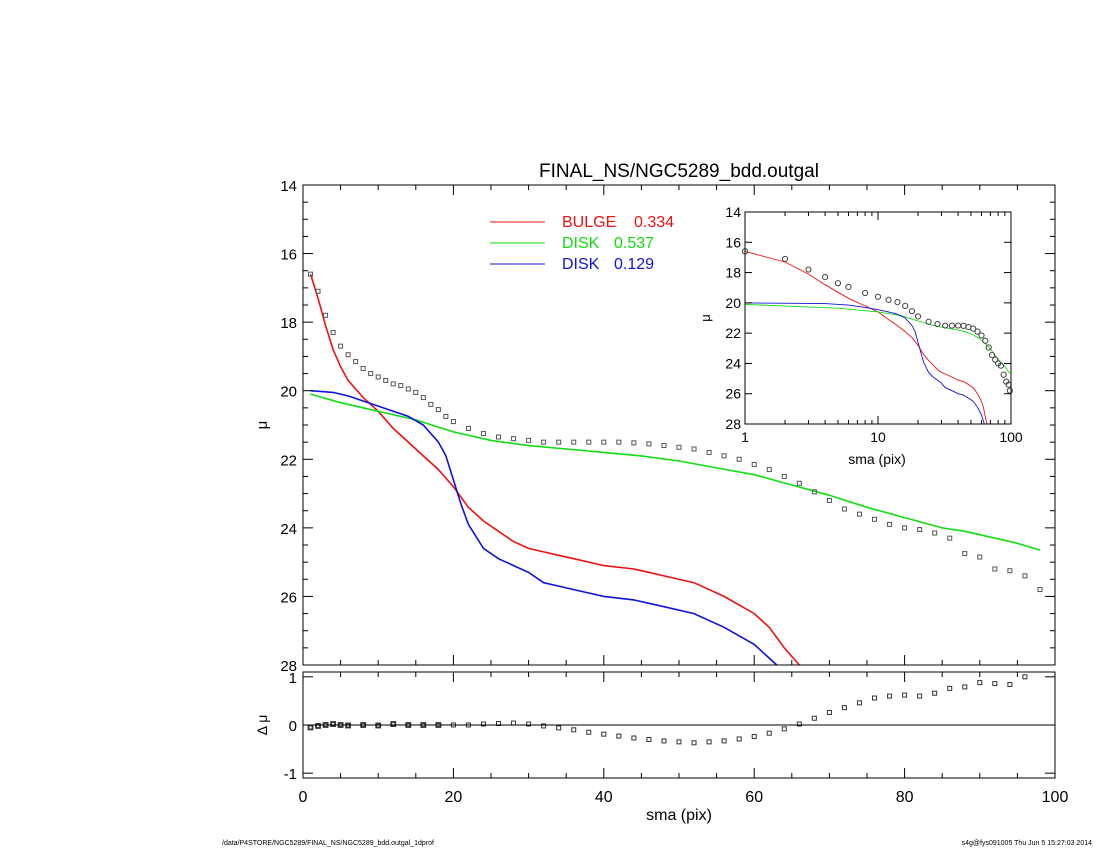 This screenshot has height=850, width=1100. Describe the element at coordinates (733, 212) in the screenshot. I see `inset-ytick-label-14: 14` at that location.